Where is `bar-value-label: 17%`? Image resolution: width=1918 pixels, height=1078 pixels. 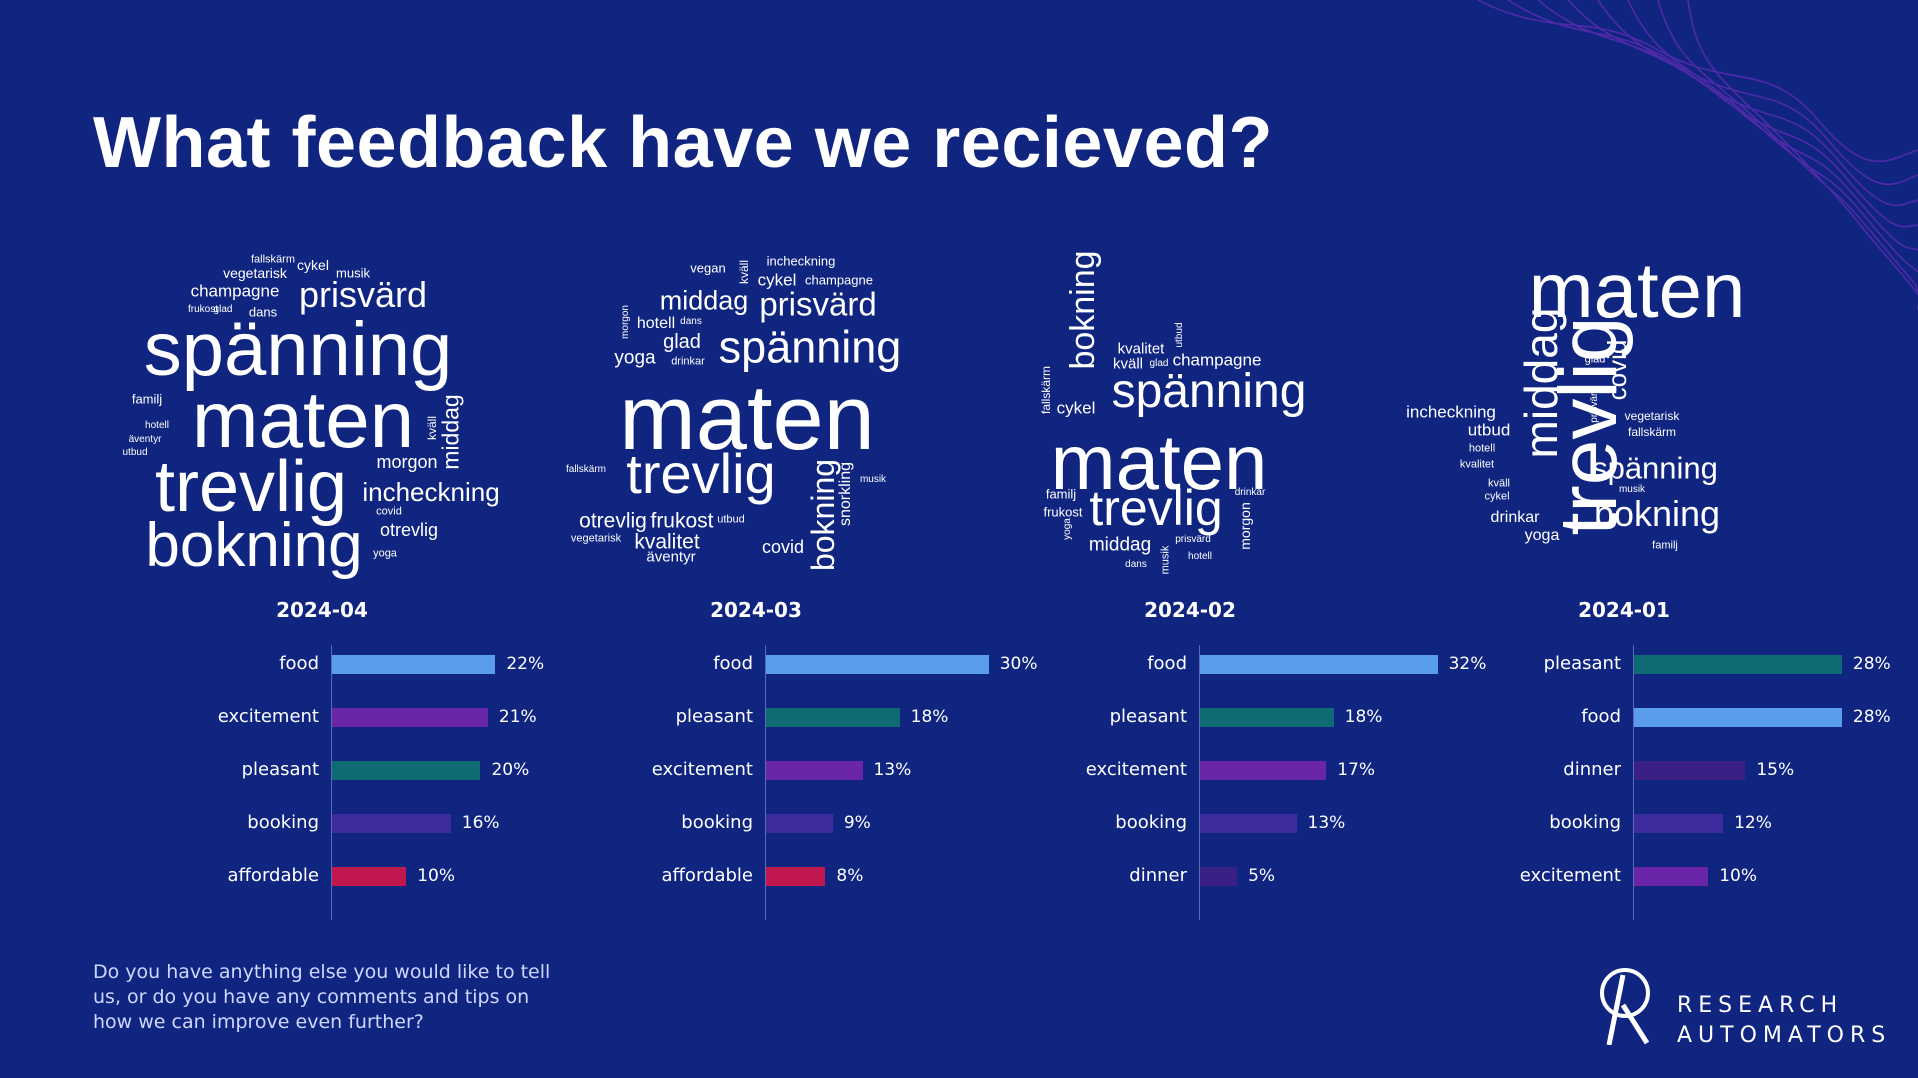
bar-value-label: 17% is located at coordinates (1356, 770).